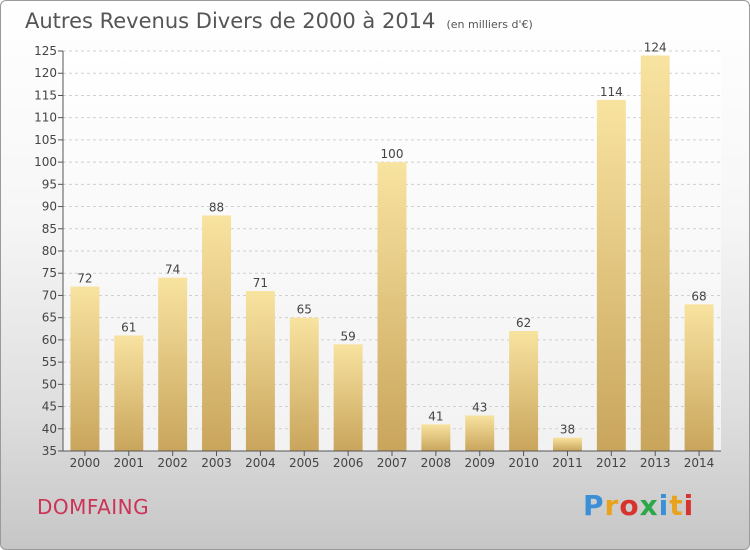  Describe the element at coordinates (612, 505) in the screenshot. I see `brand-letter: r` at that location.